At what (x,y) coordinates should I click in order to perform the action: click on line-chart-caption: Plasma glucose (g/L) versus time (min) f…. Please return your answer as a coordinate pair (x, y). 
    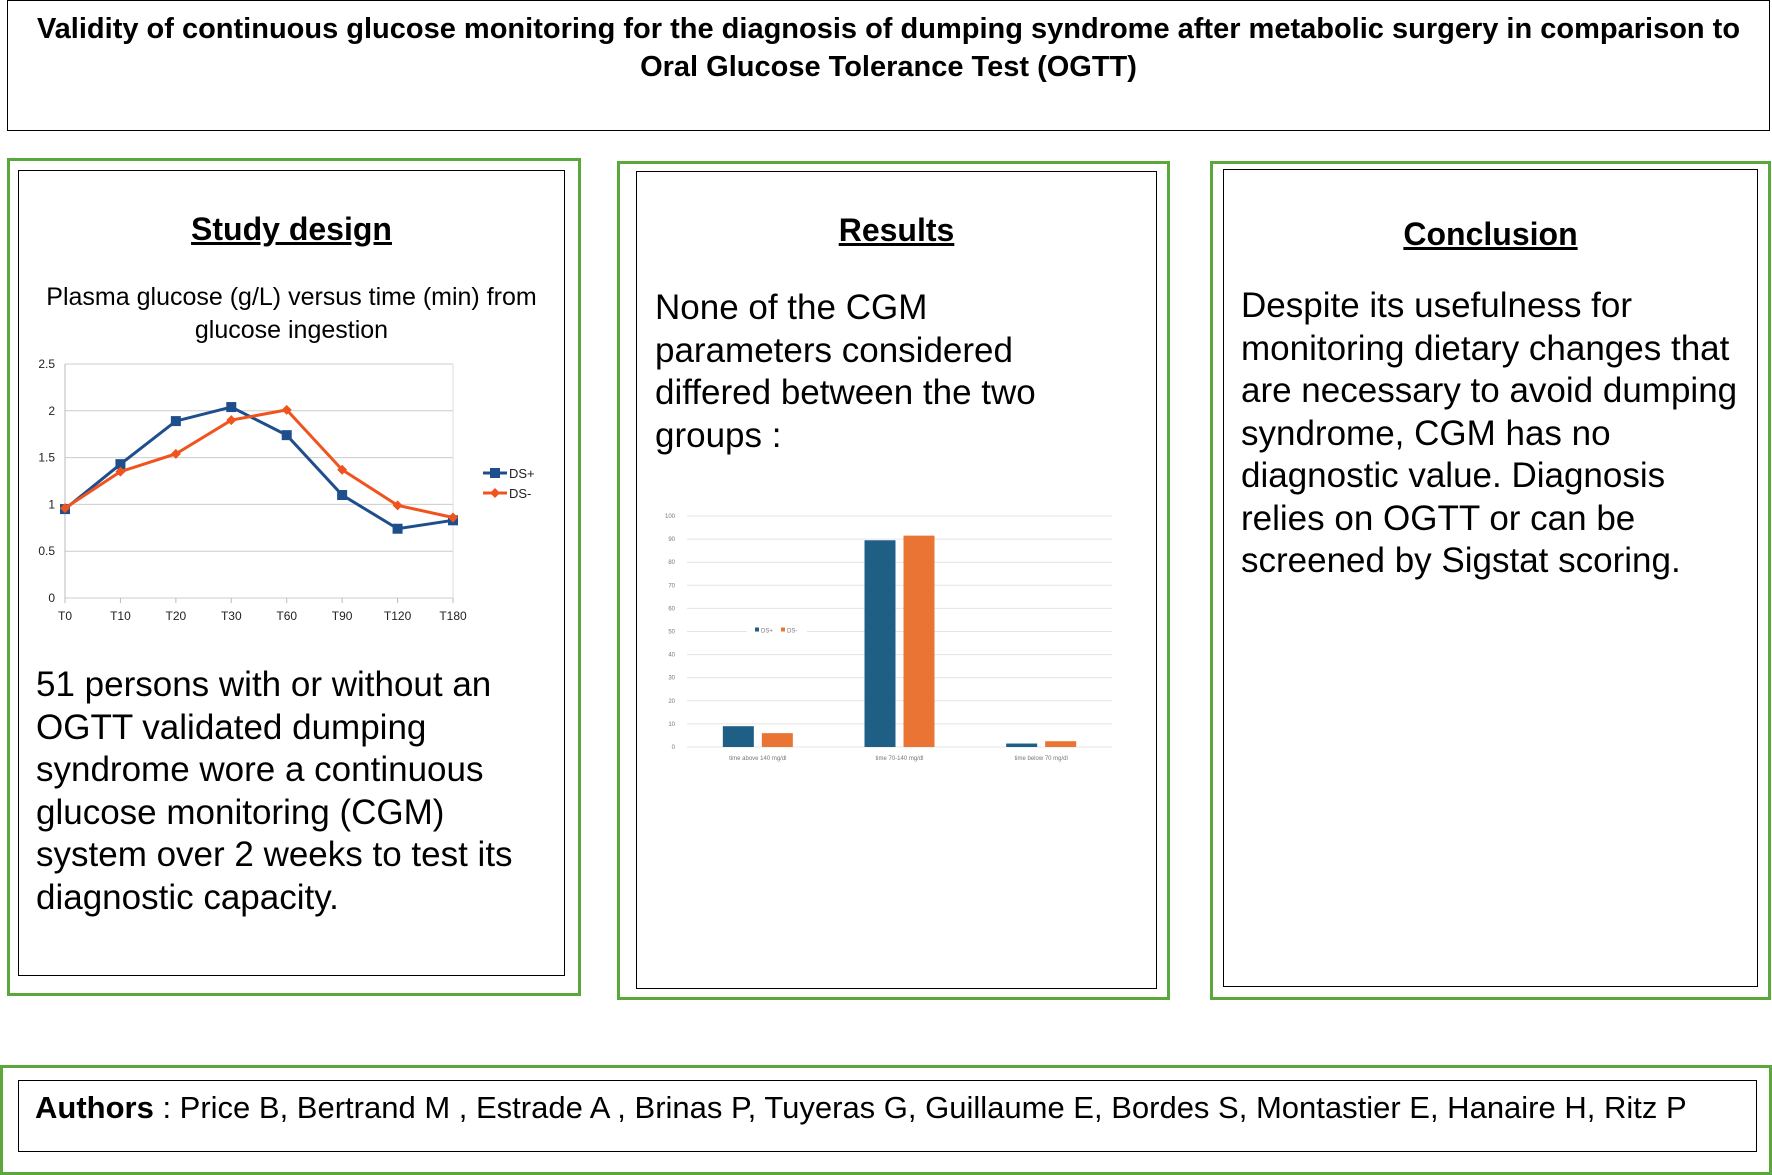
    Looking at the image, I should click on (291, 313).